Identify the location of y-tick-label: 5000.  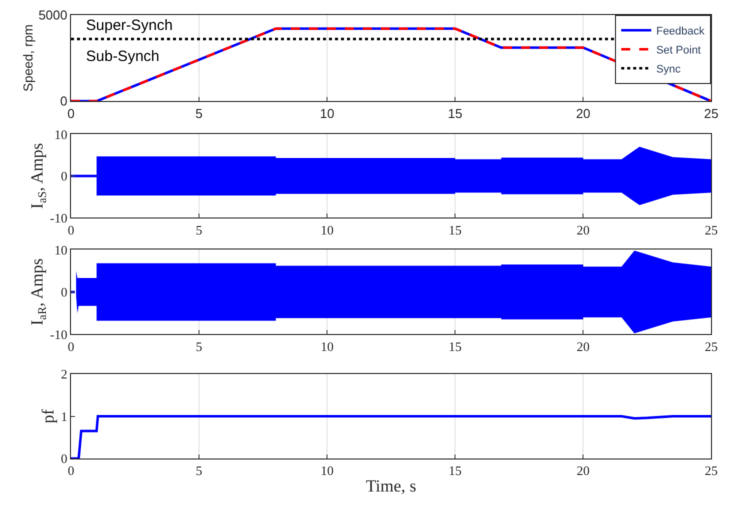
(53, 14).